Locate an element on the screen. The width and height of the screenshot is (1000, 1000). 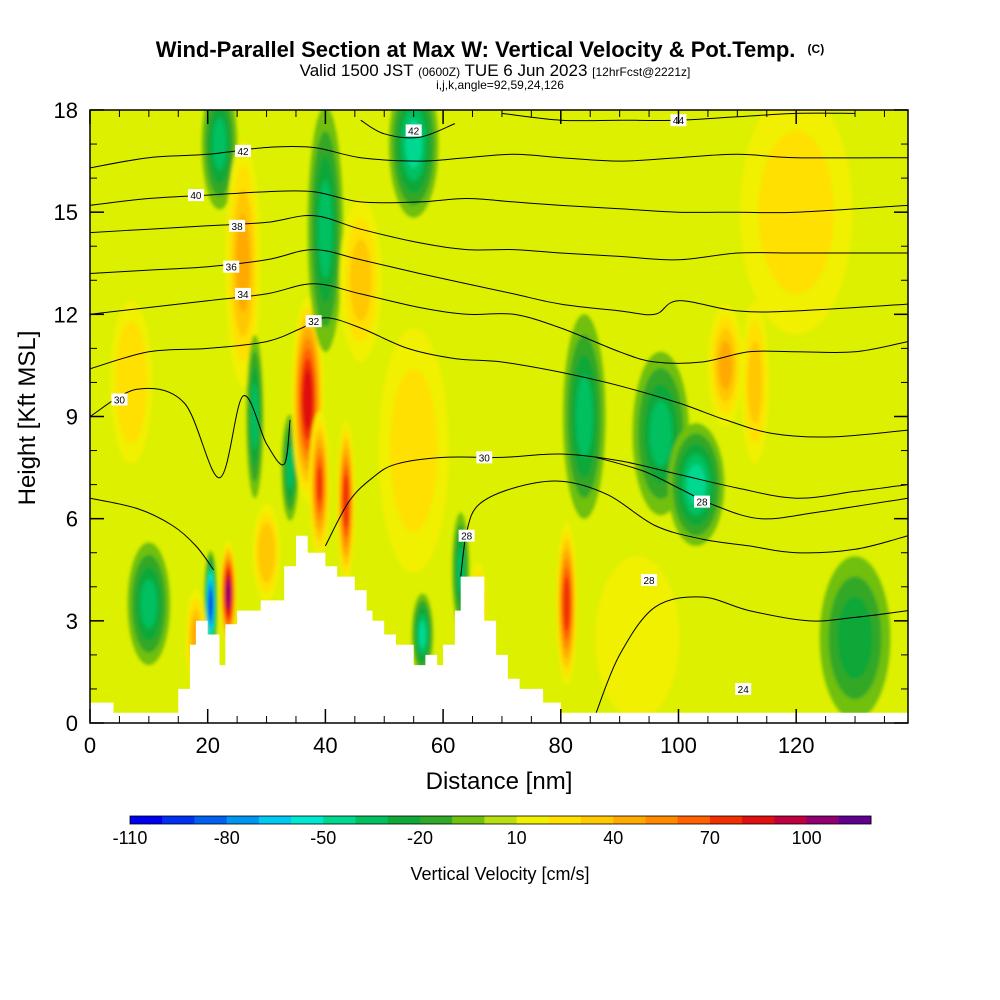
theta-contour-label: 30 is located at coordinates (119, 399).